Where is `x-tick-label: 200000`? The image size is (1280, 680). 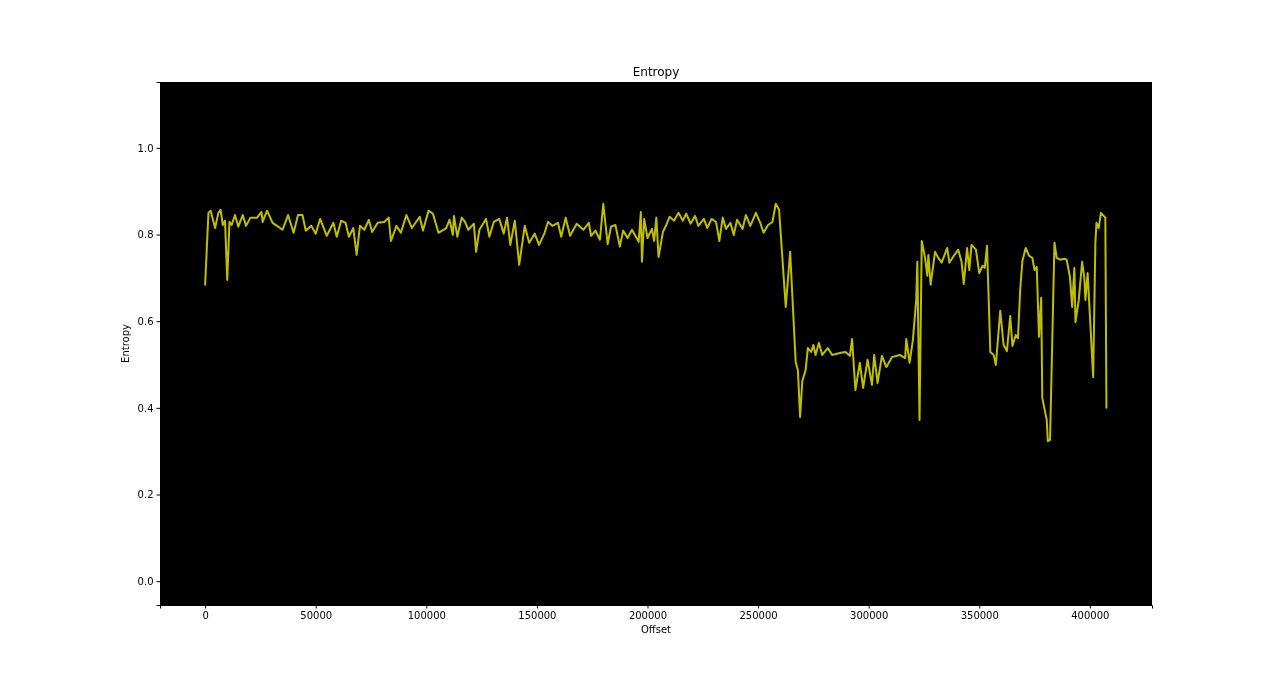 x-tick-label: 200000 is located at coordinates (648, 615).